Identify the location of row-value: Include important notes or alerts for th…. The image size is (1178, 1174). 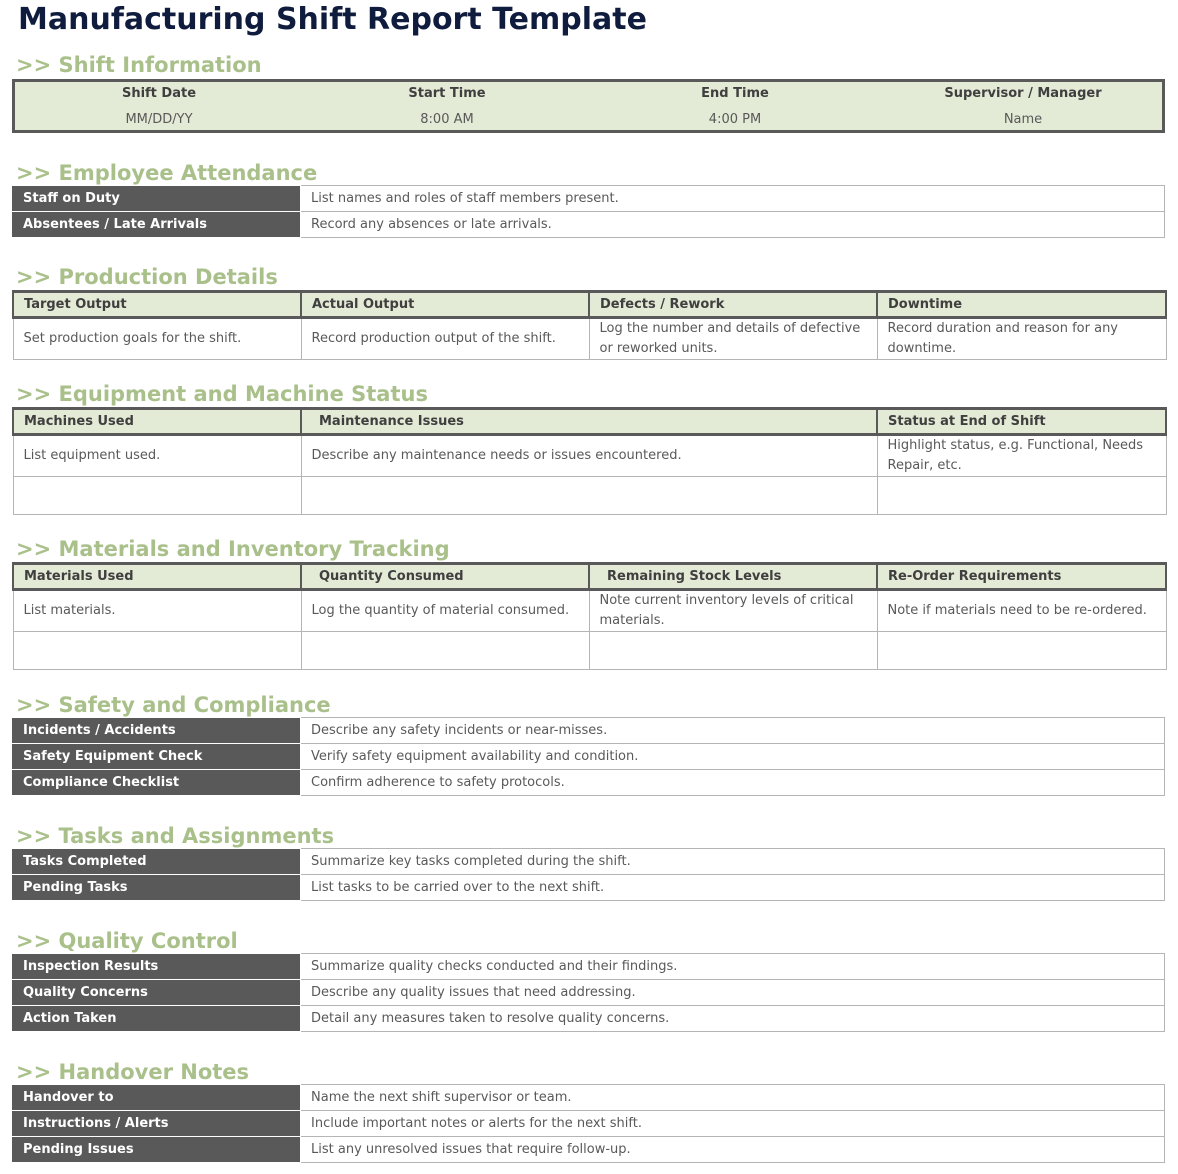
(732, 1123).